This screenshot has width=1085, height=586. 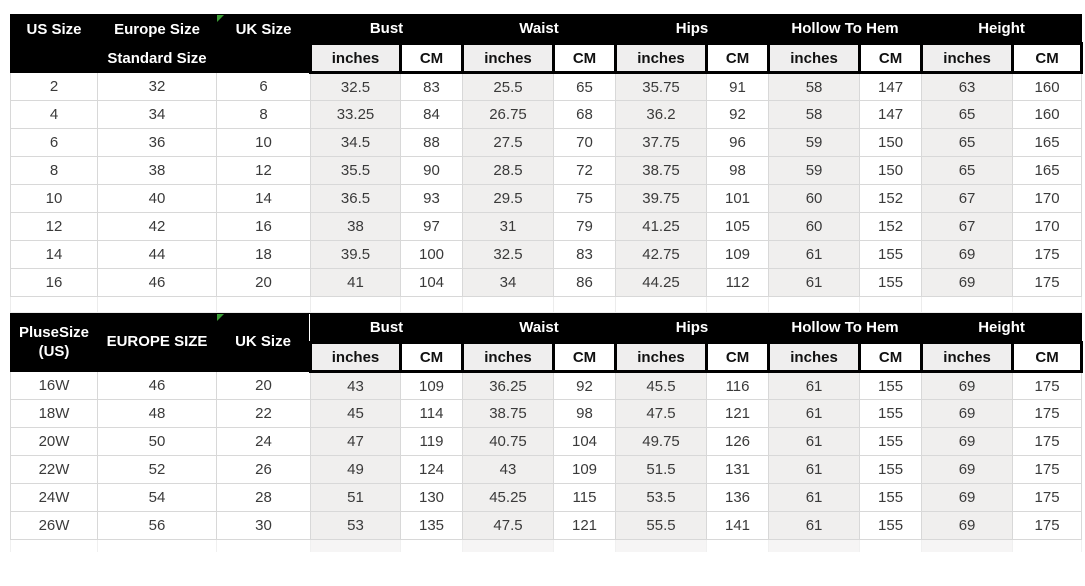 What do you see at coordinates (661, 497) in the screenshot?
I see `table-cell: 53.5` at bounding box center [661, 497].